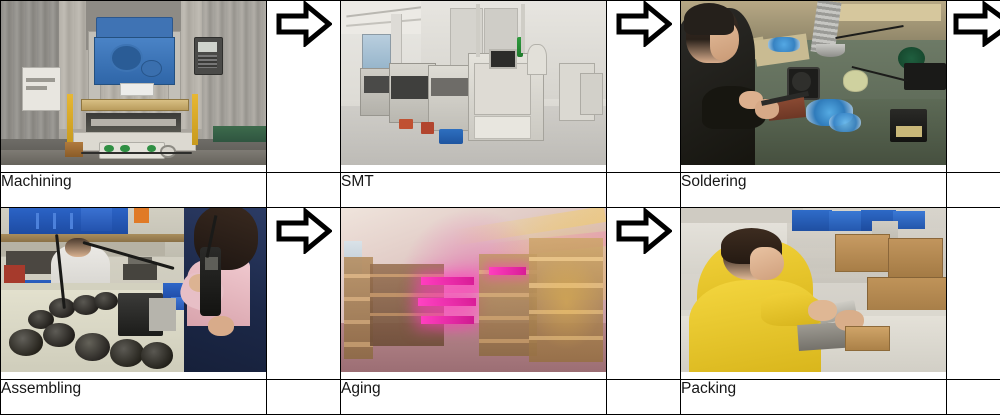 This screenshot has height=415, width=1000. Describe the element at coordinates (361, 388) in the screenshot. I see `step-label-aging: Aging` at that location.